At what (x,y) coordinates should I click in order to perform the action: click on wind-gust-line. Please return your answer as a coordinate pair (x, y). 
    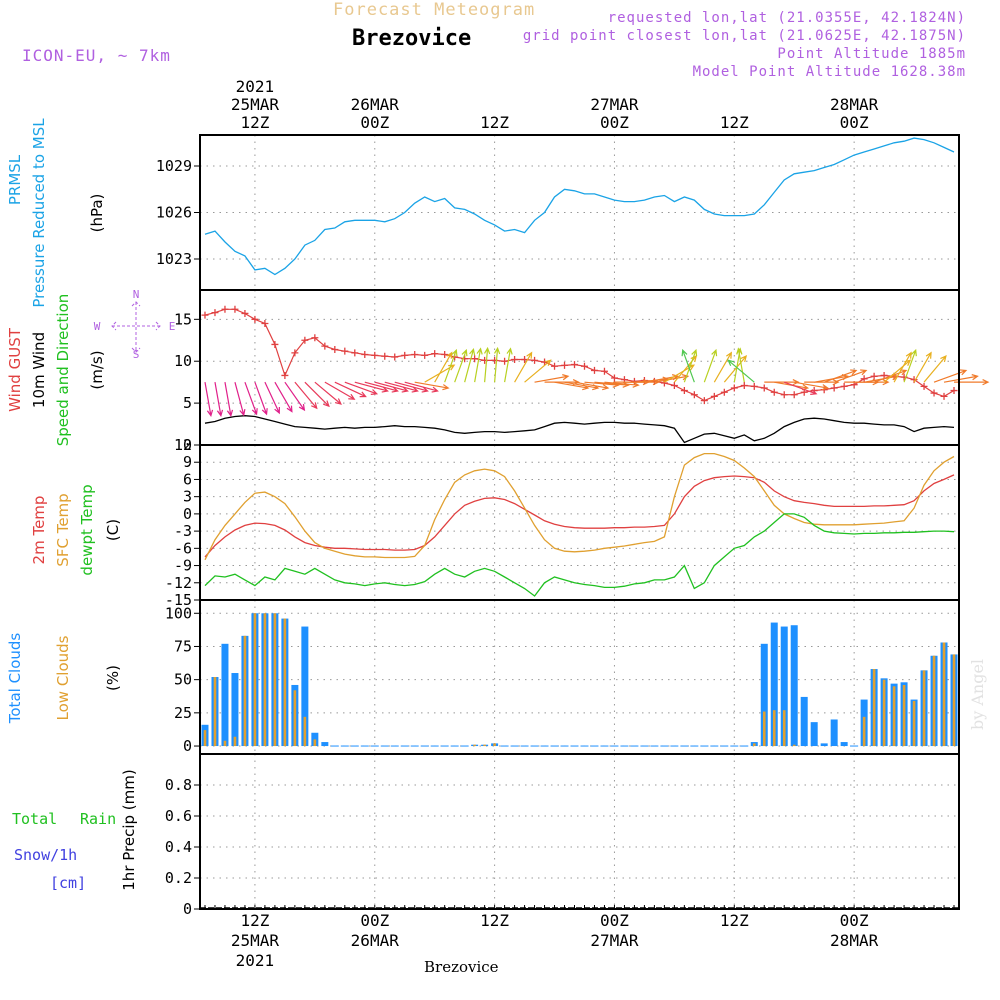
    Looking at the image, I should click on (579, 355).